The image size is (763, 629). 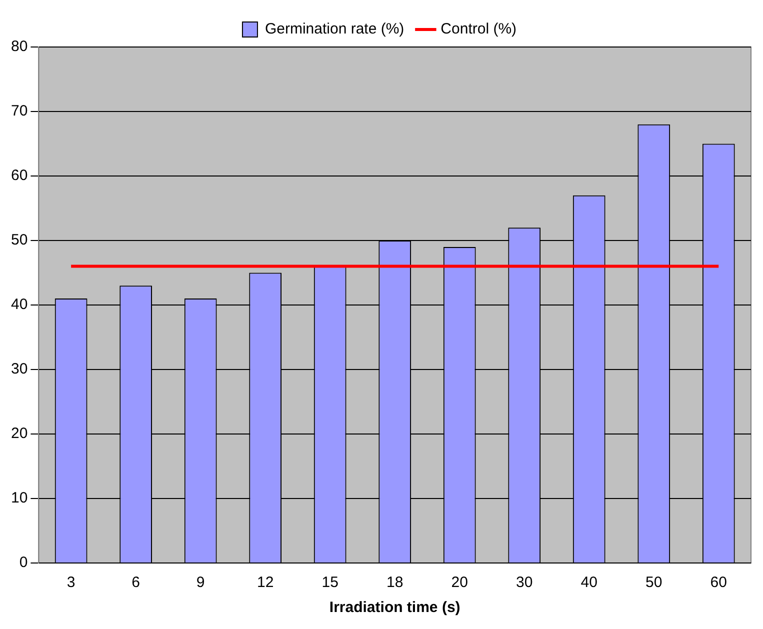 What do you see at coordinates (23, 563) in the screenshot?
I see `y-tick-label: 0` at bounding box center [23, 563].